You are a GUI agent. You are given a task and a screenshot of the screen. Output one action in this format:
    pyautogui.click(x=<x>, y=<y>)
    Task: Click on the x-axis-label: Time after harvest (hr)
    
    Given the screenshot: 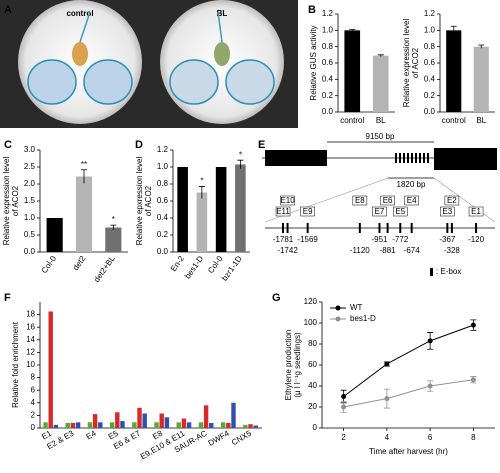 What is the action you would take?
    pyautogui.click(x=408, y=451)
    